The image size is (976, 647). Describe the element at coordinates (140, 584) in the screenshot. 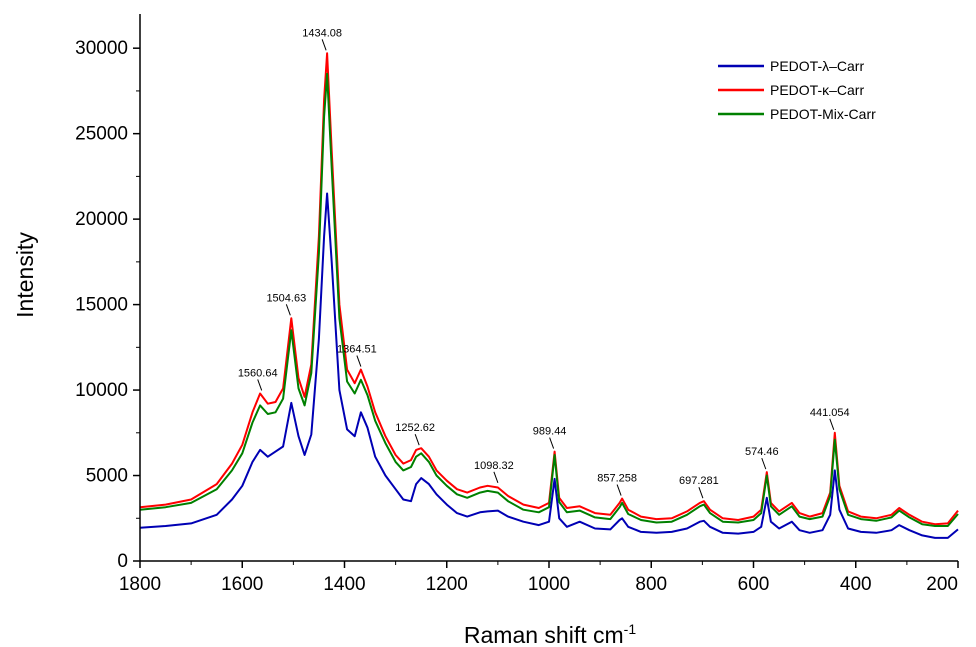

I see `x-tick-label: 1800` at that location.